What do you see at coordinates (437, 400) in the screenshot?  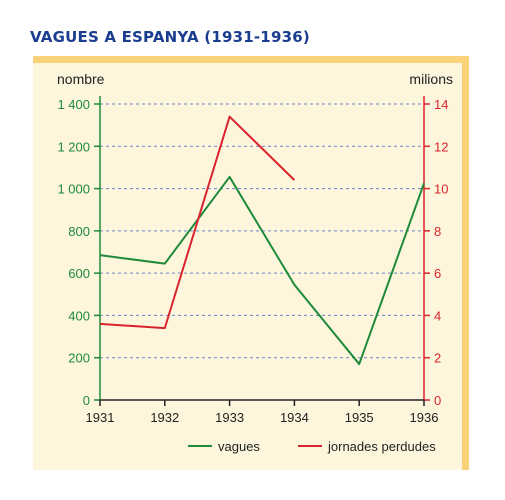 I see `y-right-tick-label: 0` at bounding box center [437, 400].